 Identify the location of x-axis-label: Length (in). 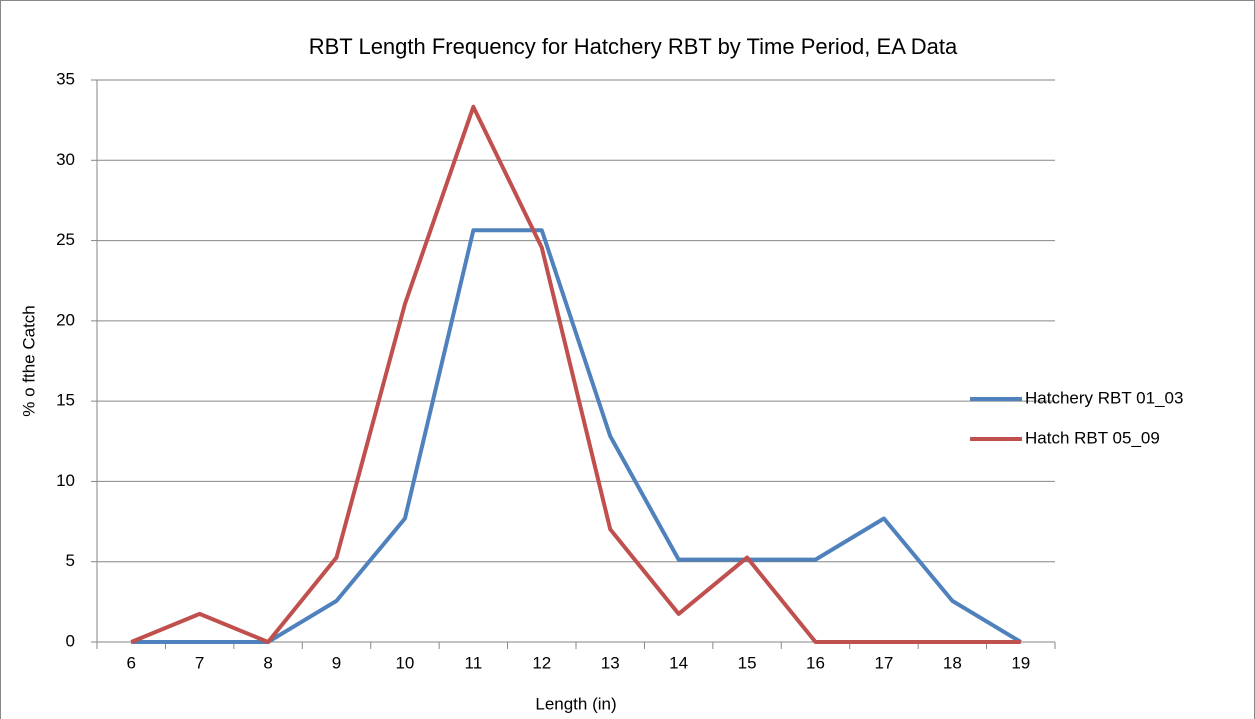
(575, 703).